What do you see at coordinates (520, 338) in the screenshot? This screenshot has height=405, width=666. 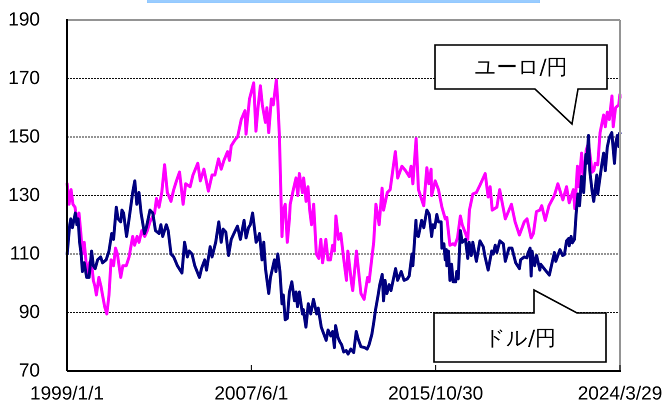 I see `text: ドル/円` at bounding box center [520, 338].